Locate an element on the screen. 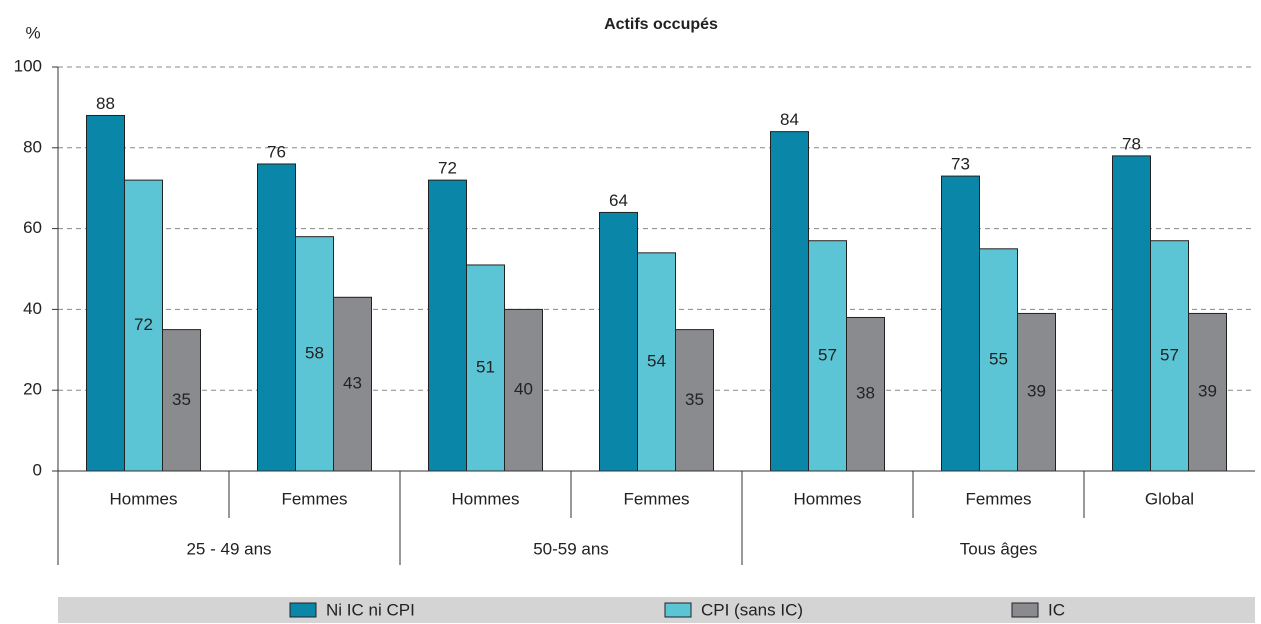 This screenshot has height=624, width=1261. legend-label: IC is located at coordinates (1056, 609).